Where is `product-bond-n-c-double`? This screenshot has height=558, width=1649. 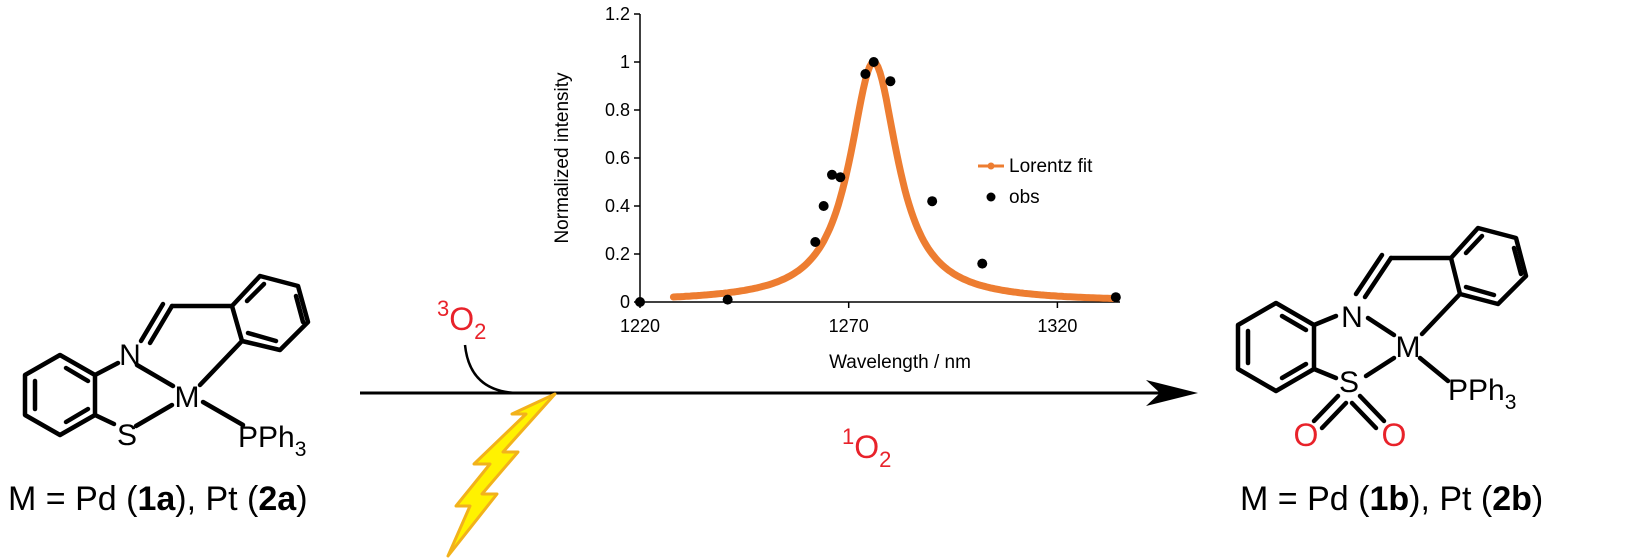 product-bond-n-c-double is located at coordinates (1369, 274).